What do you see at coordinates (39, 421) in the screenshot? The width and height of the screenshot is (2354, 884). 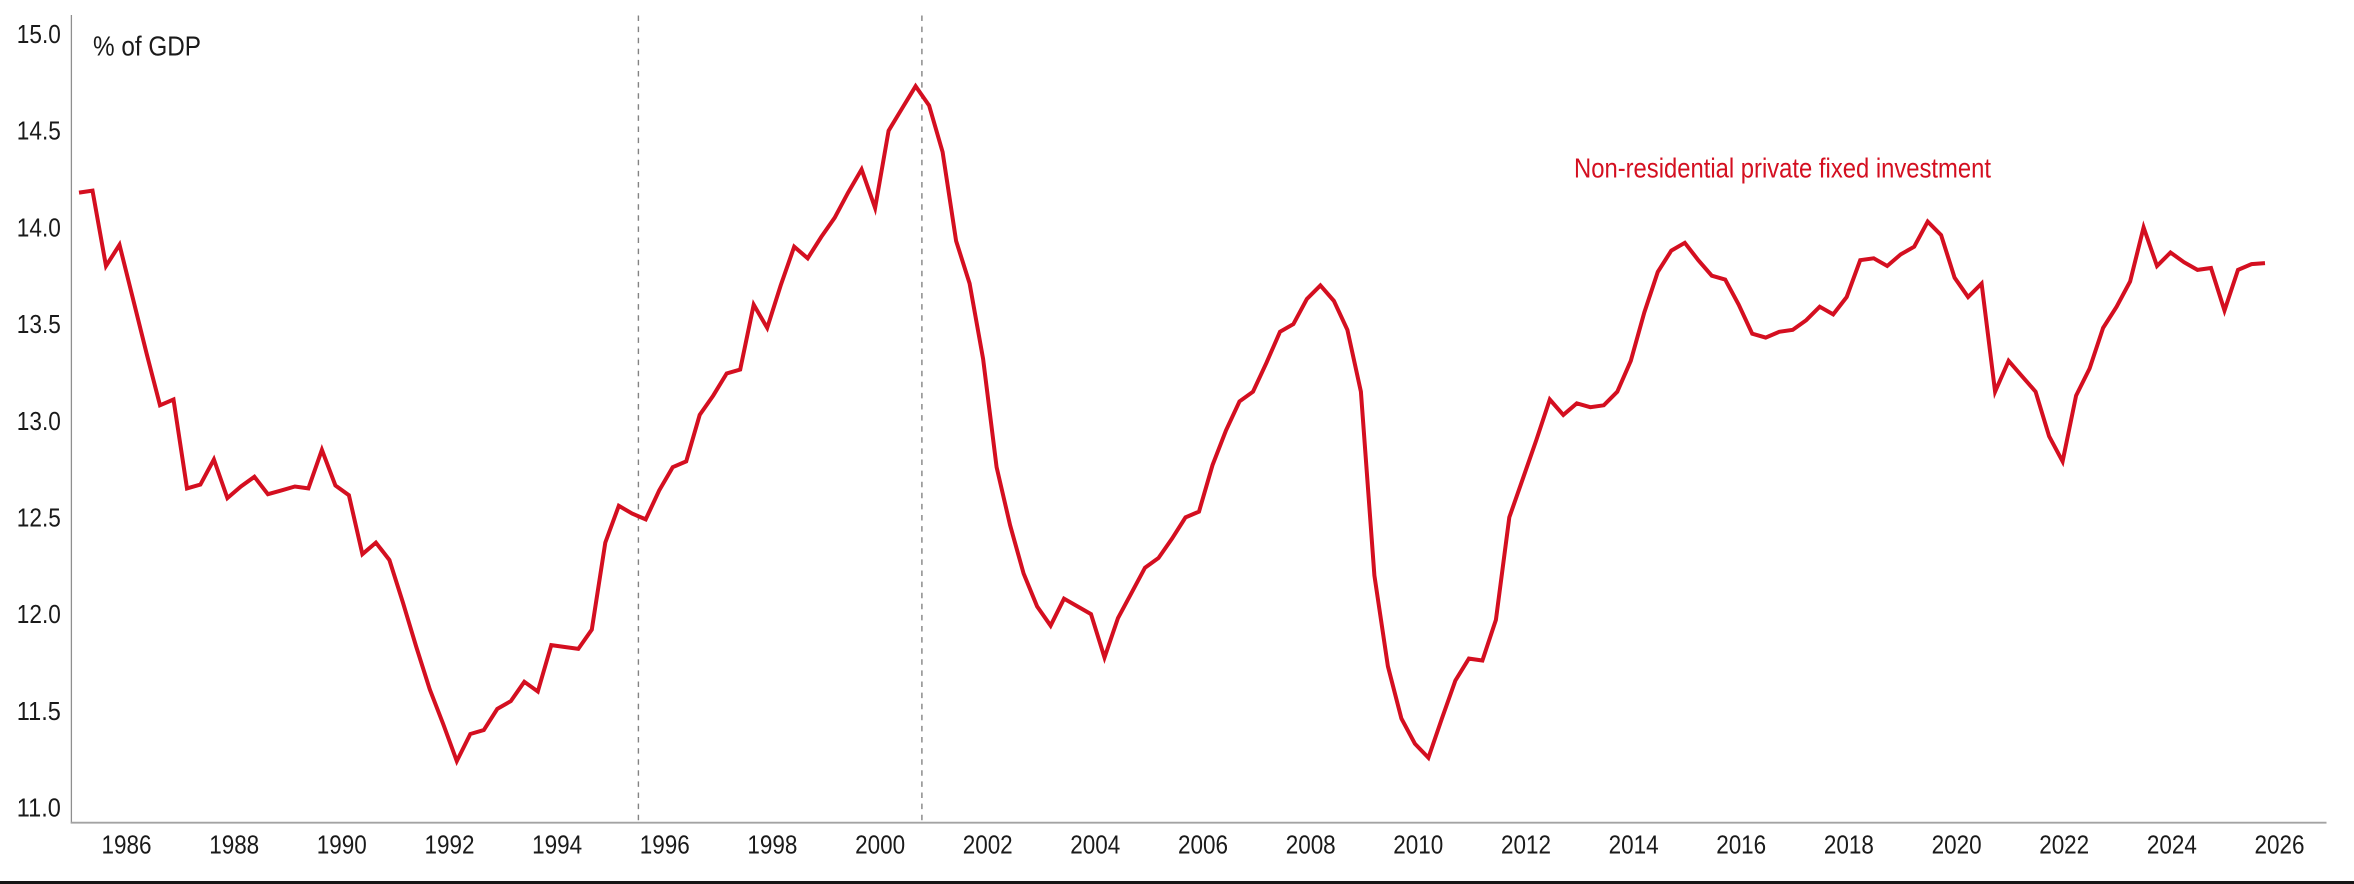 I see `svg-text: 13.0` at bounding box center [39, 421].